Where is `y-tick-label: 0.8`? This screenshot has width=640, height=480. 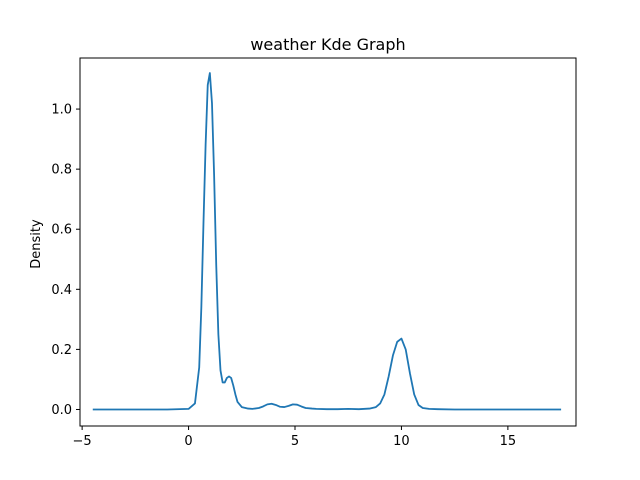
y-tick-label: 0.8 is located at coordinates (61, 170).